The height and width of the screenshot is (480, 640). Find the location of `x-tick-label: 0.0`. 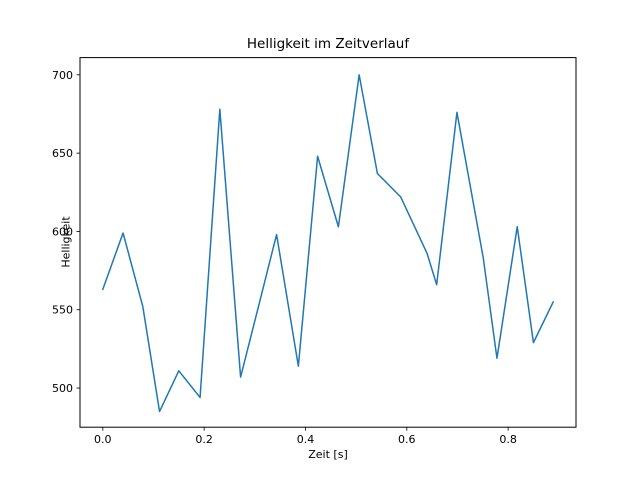

x-tick-label: 0.0 is located at coordinates (103, 439).